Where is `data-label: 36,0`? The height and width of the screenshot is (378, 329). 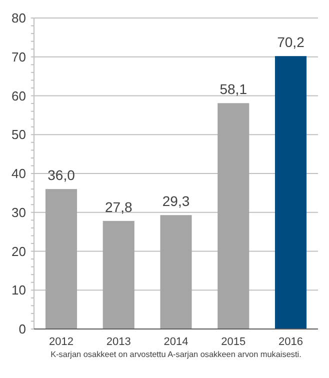
data-label: 36,0 is located at coordinates (62, 175).